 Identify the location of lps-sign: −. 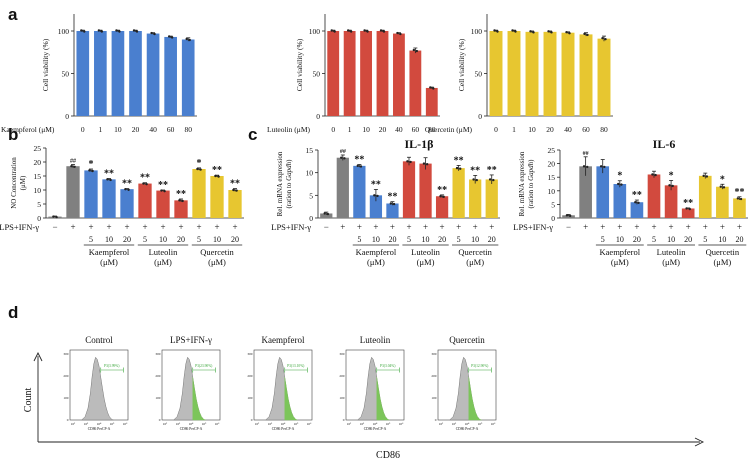
(54, 227).